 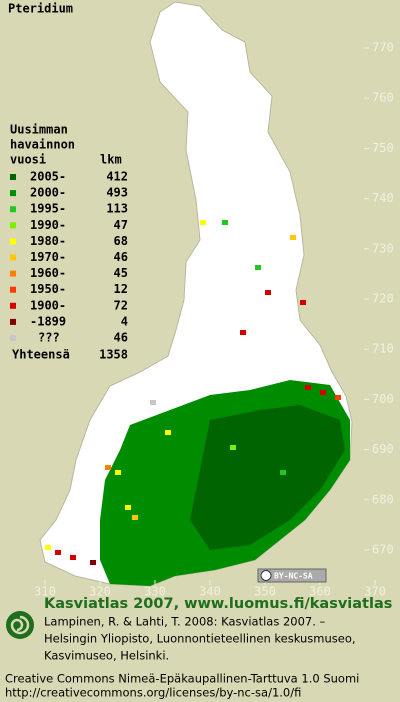 I want to click on legend-count: 68, so click(x=121, y=241).